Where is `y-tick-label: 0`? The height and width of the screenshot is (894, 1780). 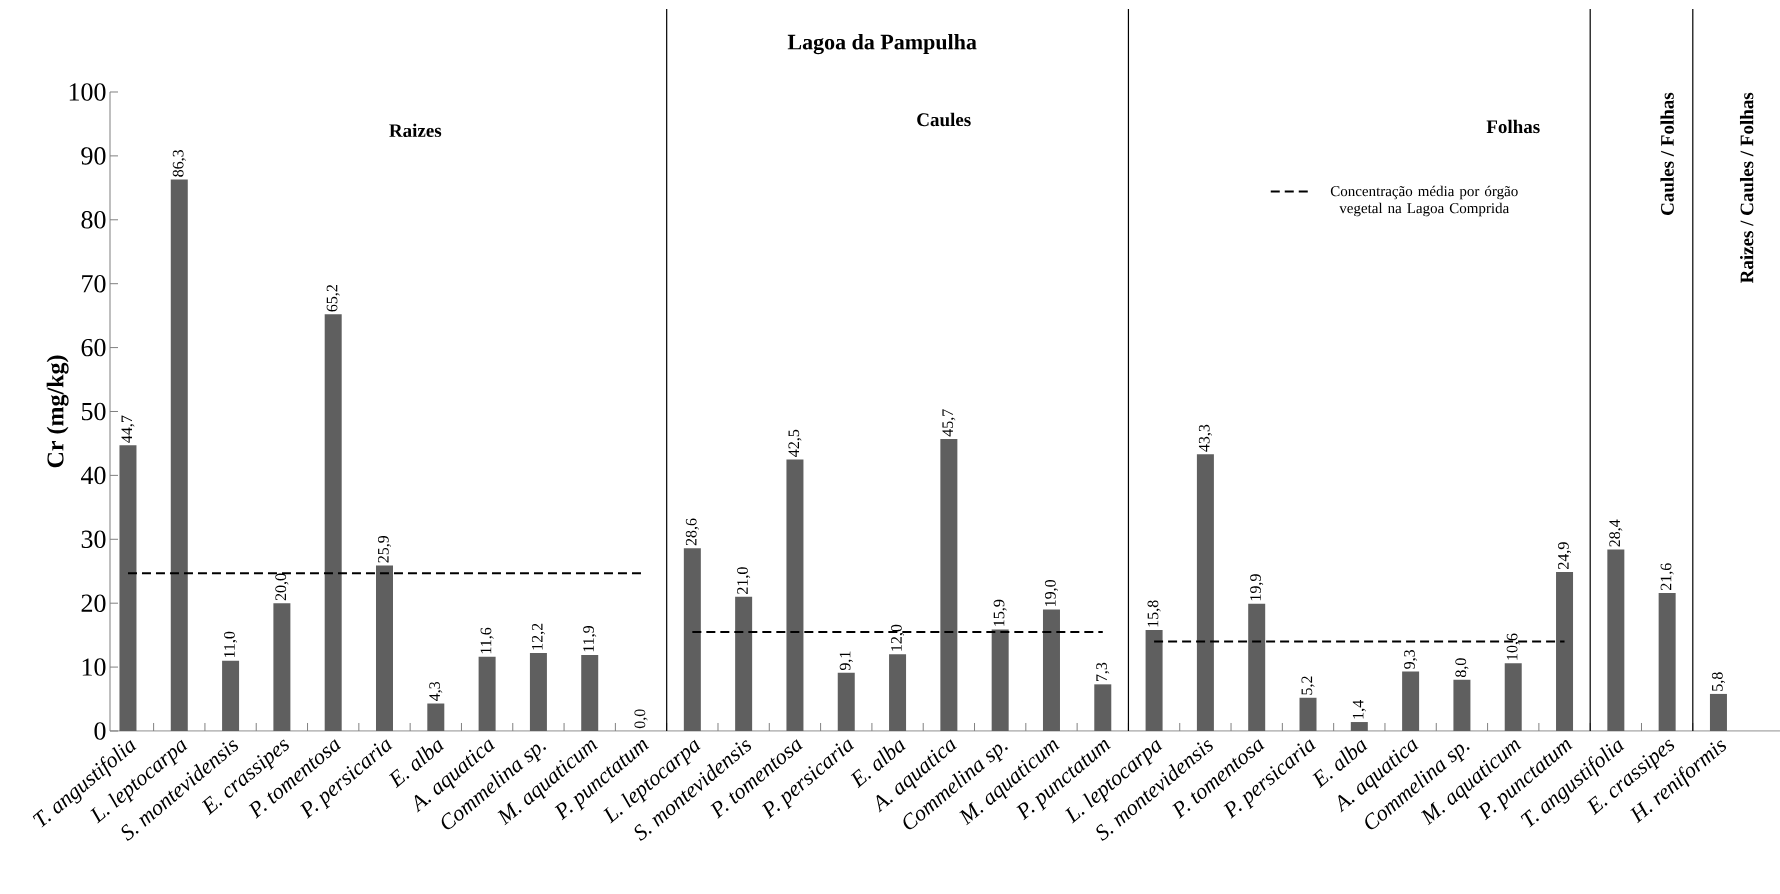 y-tick-label: 0 is located at coordinates (100, 731).